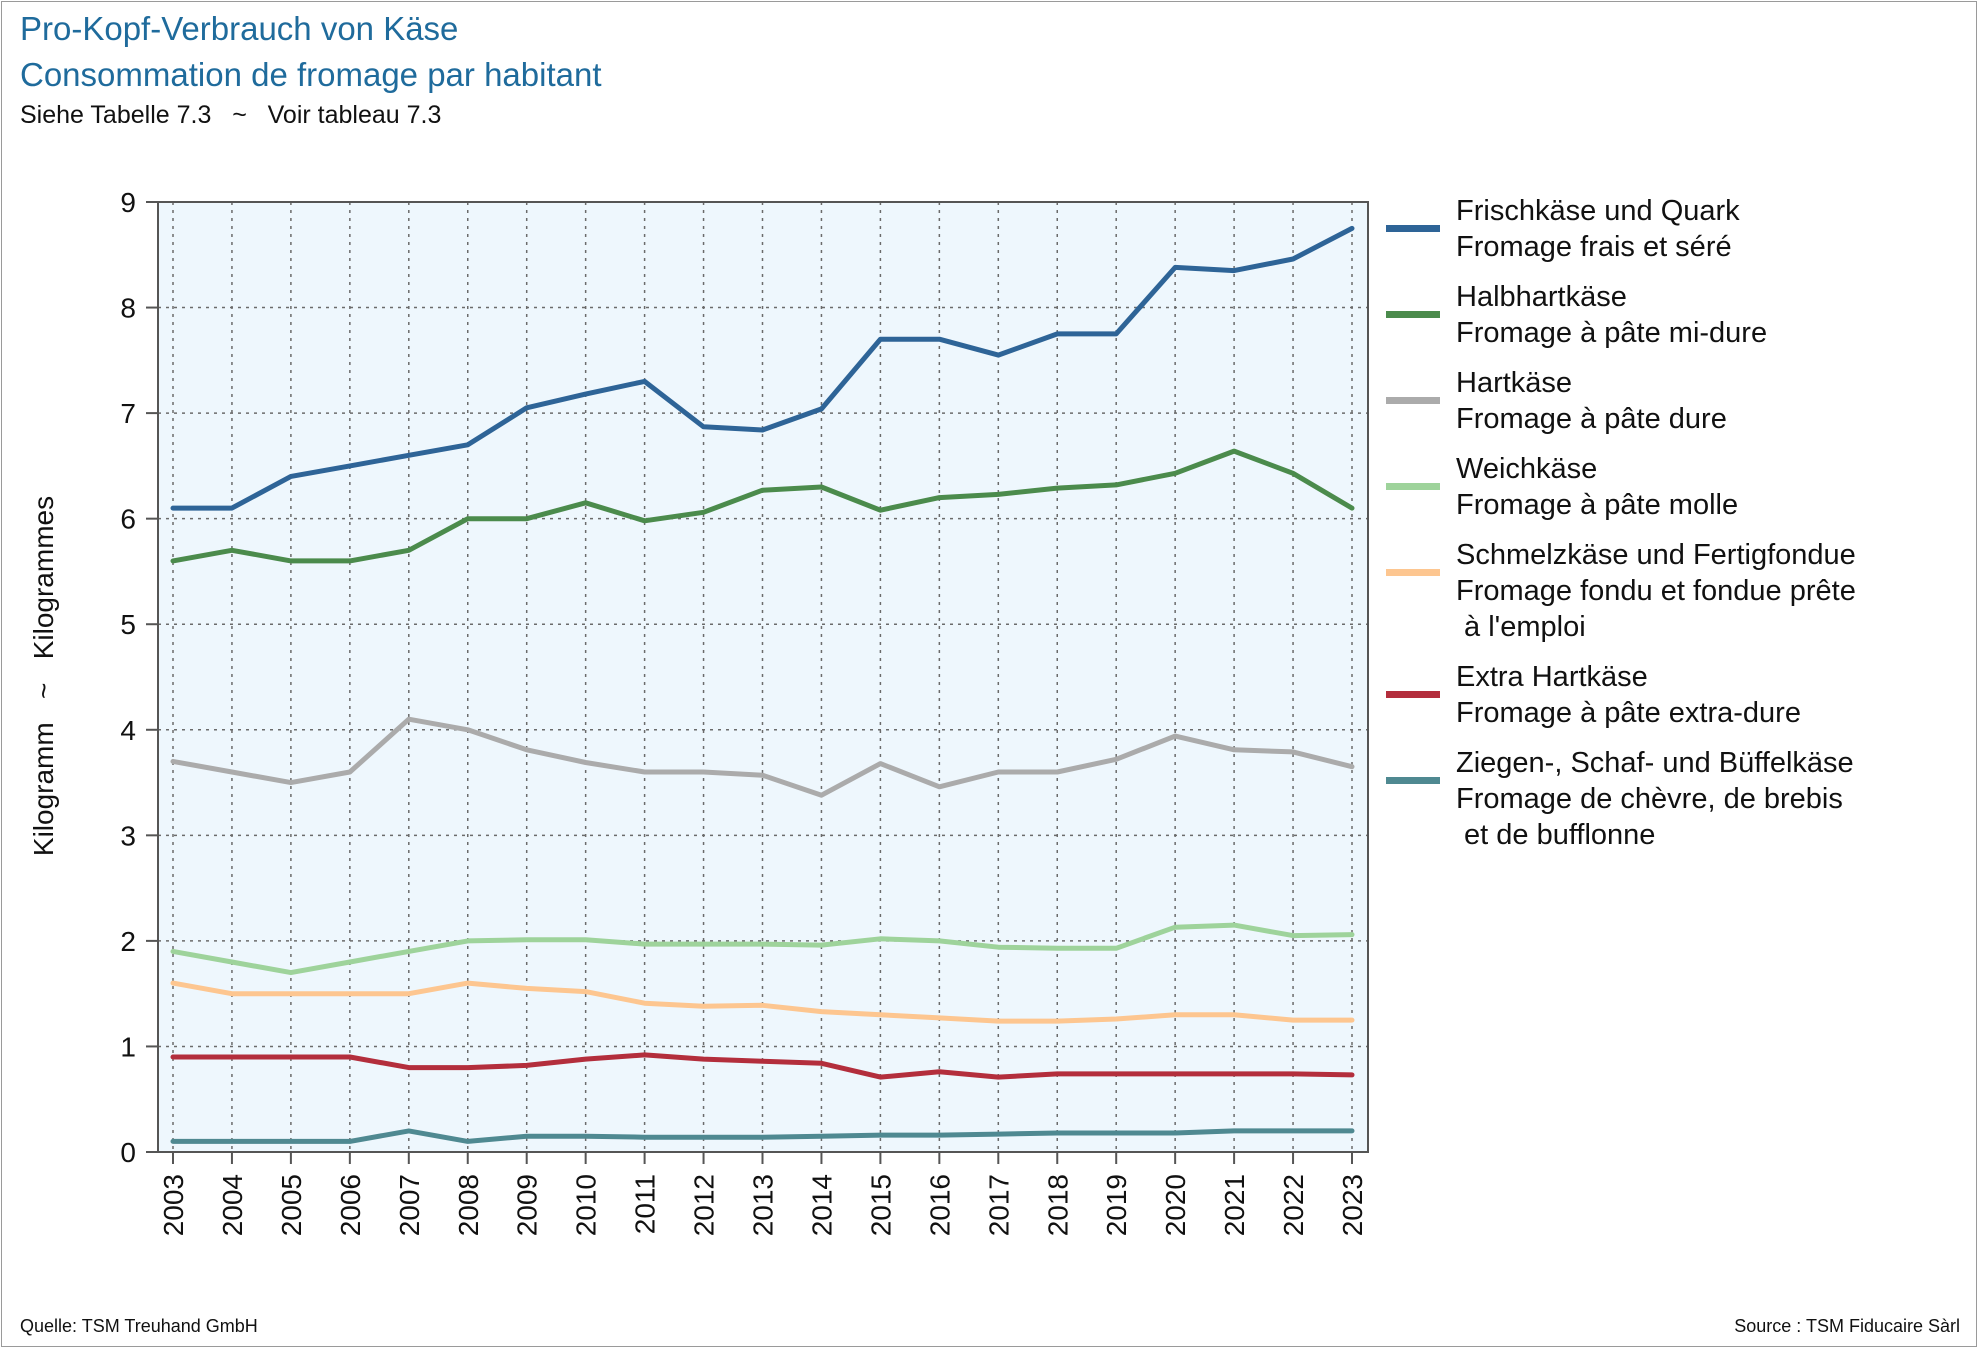  What do you see at coordinates (128, 941) in the screenshot?
I see `y-tick-label: 2` at bounding box center [128, 941].